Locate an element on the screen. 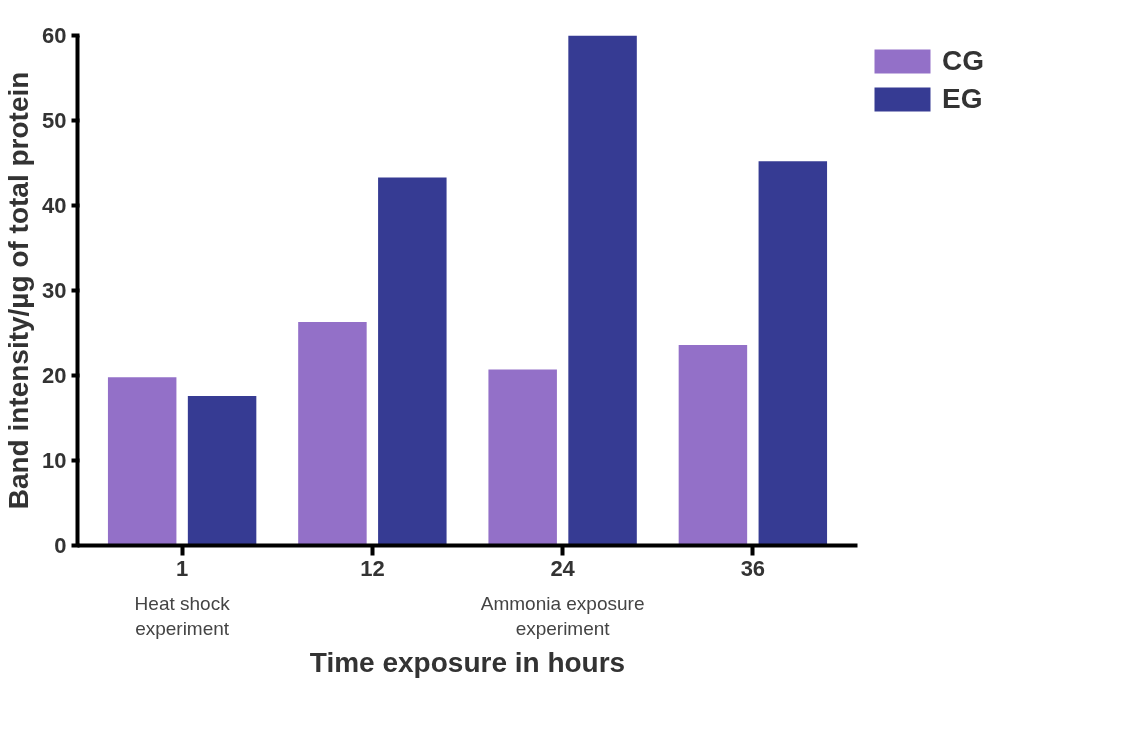 The image size is (1132, 750). y-tick-label: 50 is located at coordinates (54, 120).